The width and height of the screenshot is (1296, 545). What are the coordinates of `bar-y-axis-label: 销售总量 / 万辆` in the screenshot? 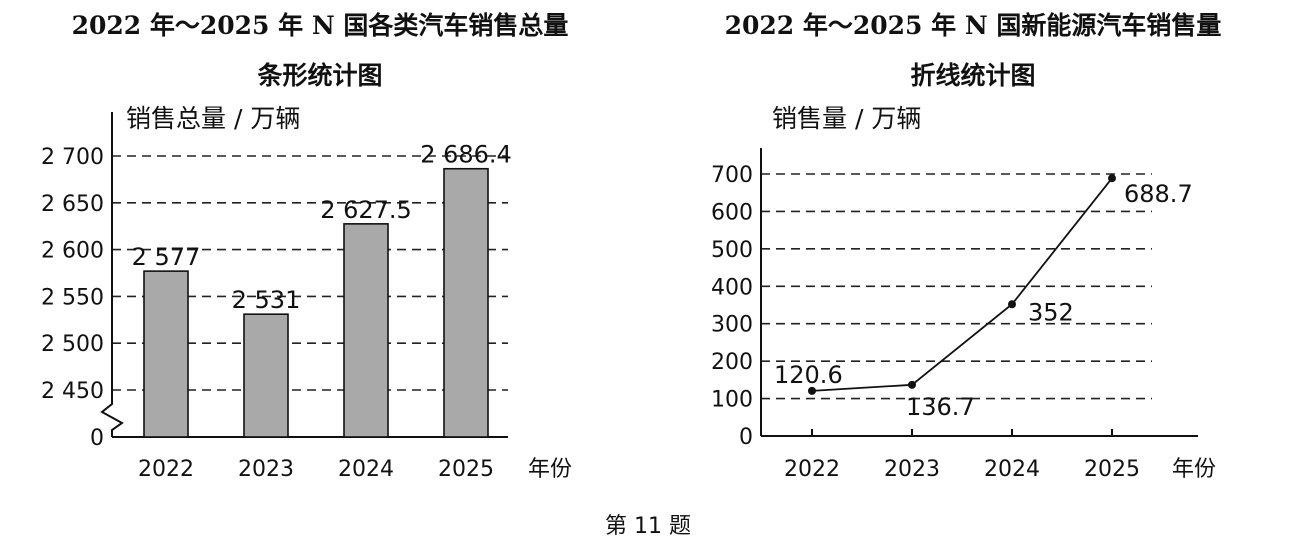 It's located at (213, 118).